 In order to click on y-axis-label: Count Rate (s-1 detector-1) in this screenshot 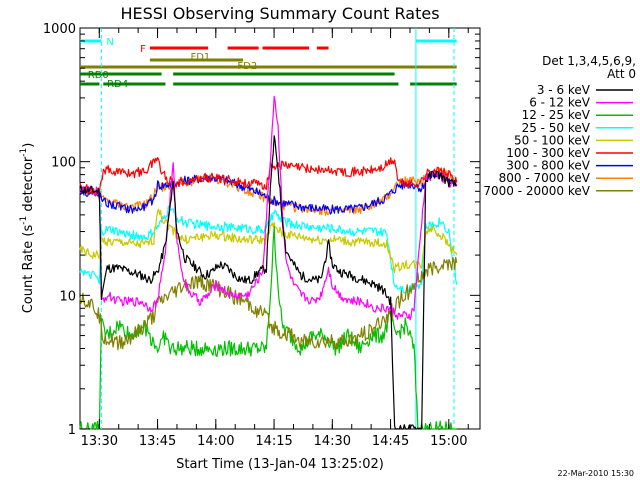, I will do `click(27, 228)`.